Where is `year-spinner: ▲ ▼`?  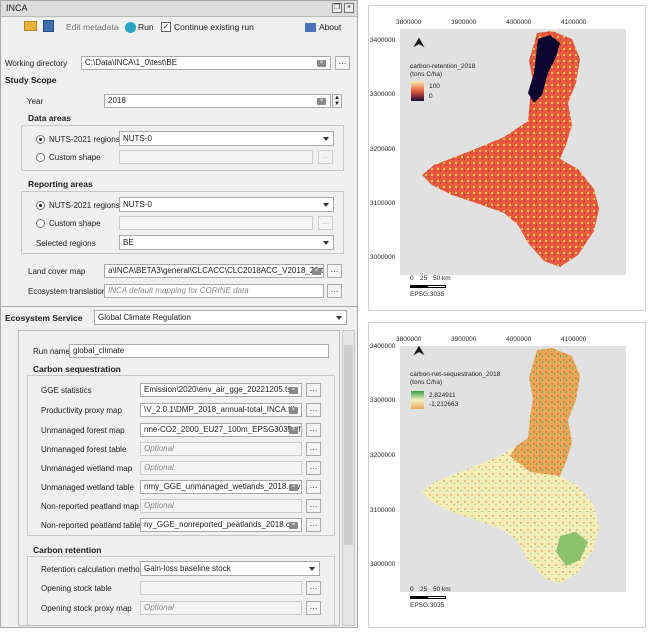
year-spinner: ▲ ▼ is located at coordinates (337, 101).